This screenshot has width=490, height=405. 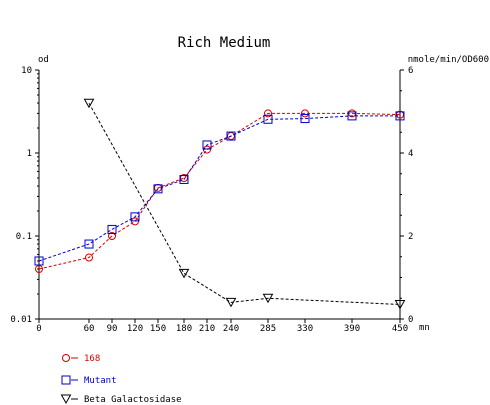 What do you see at coordinates (112, 329) in the screenshot?
I see `x-tick-label: 90` at bounding box center [112, 329].